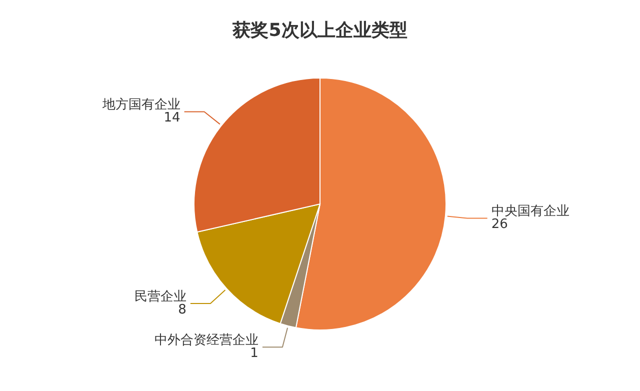 This screenshot has width=640, height=391. I want to click on slice-label: 中外合资经营企业, so click(206, 340).